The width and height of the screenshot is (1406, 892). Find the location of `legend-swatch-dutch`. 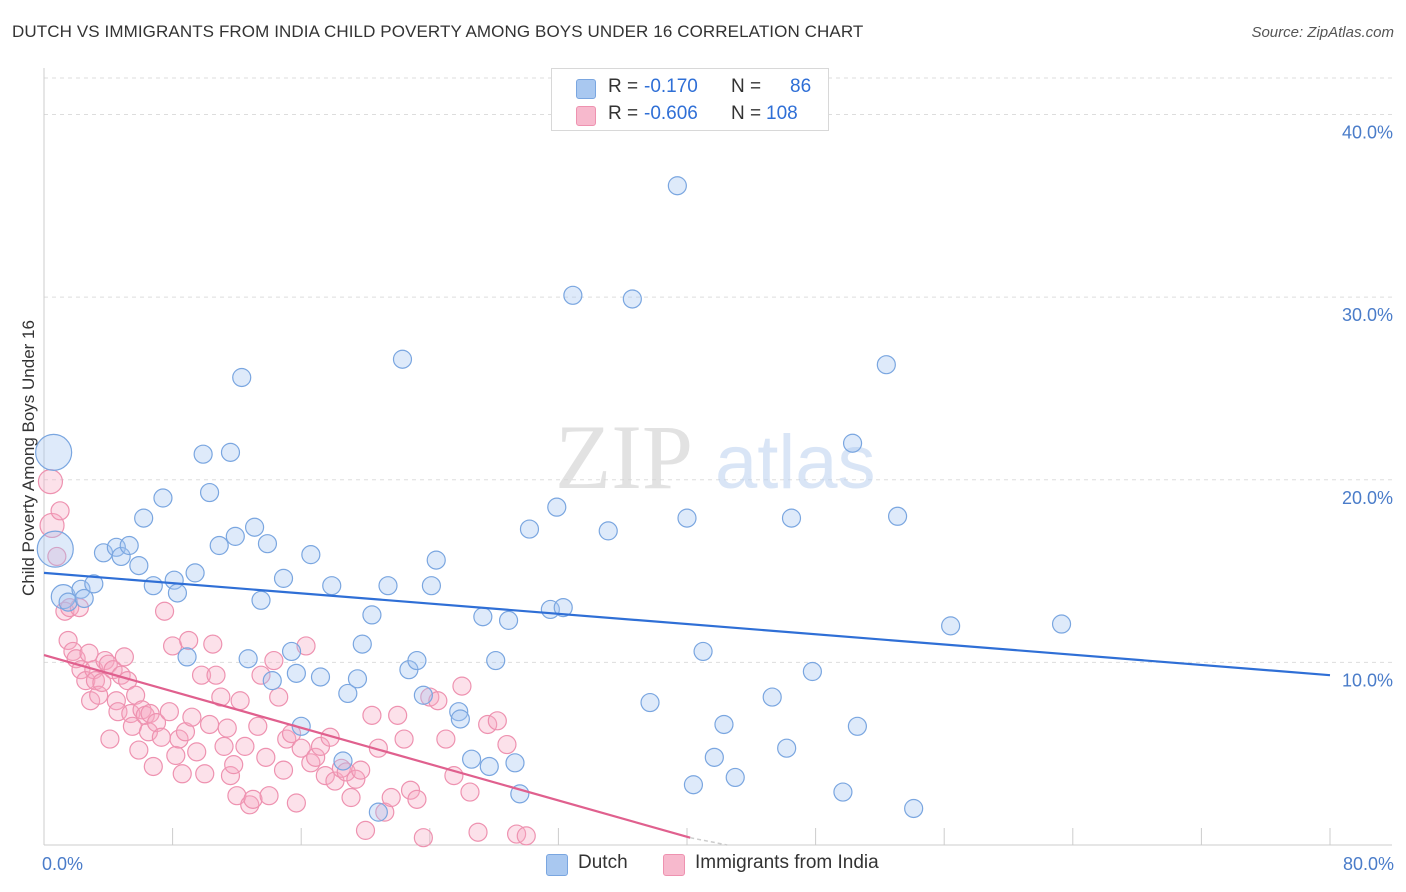

legend-swatch-dutch is located at coordinates (586, 89).